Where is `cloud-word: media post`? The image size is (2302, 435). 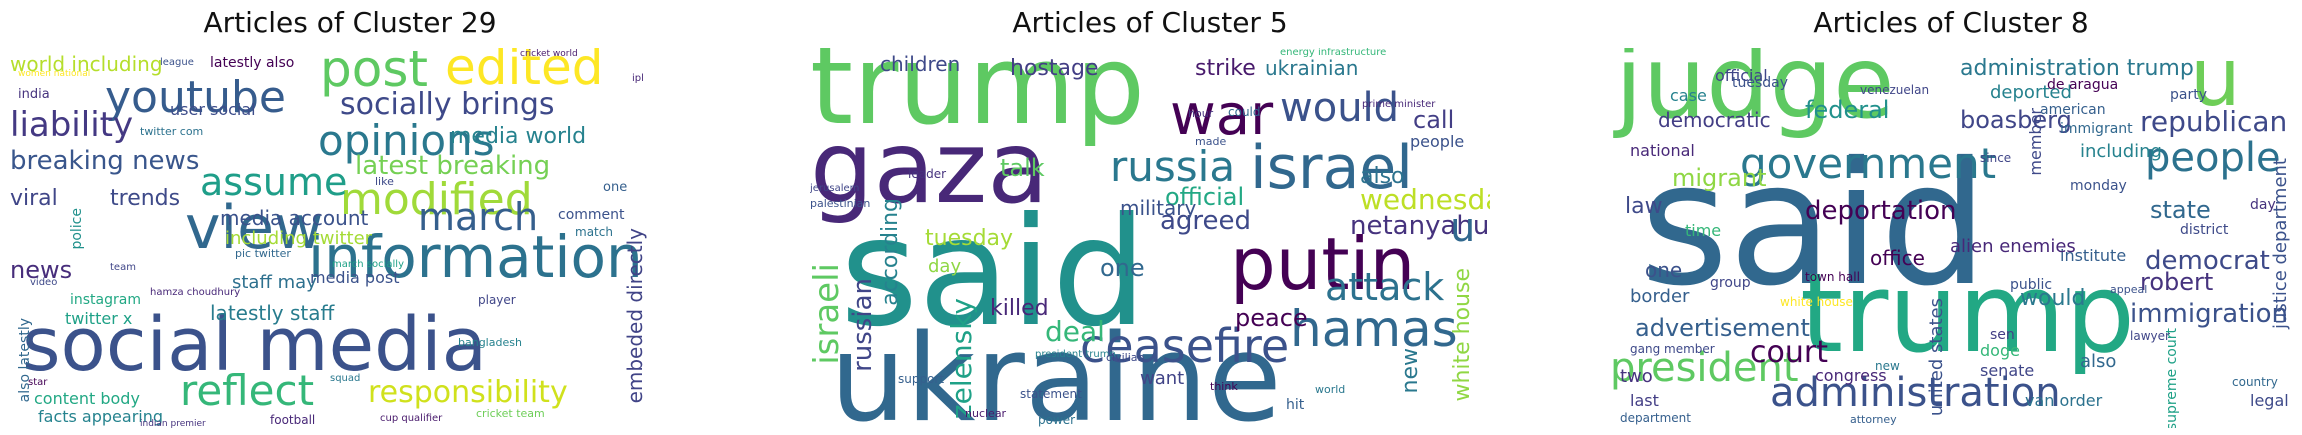
cloud-word: media post is located at coordinates (355, 277).